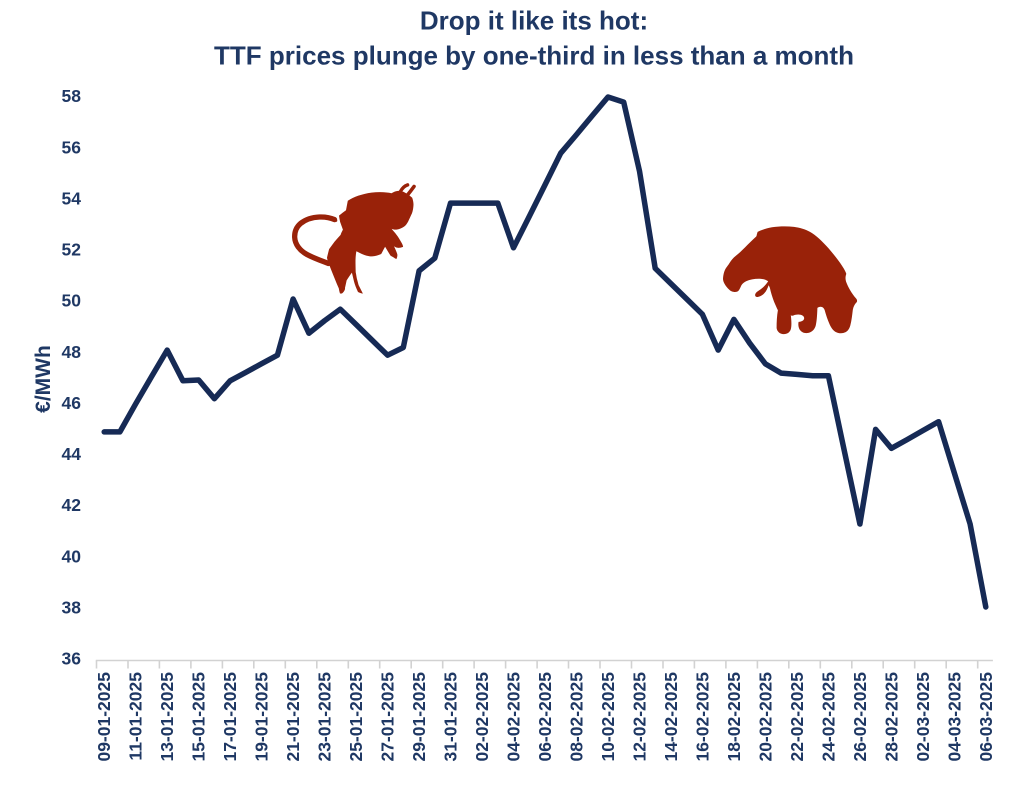  Describe the element at coordinates (72, 607) in the screenshot. I see `svg-text: 38` at that location.